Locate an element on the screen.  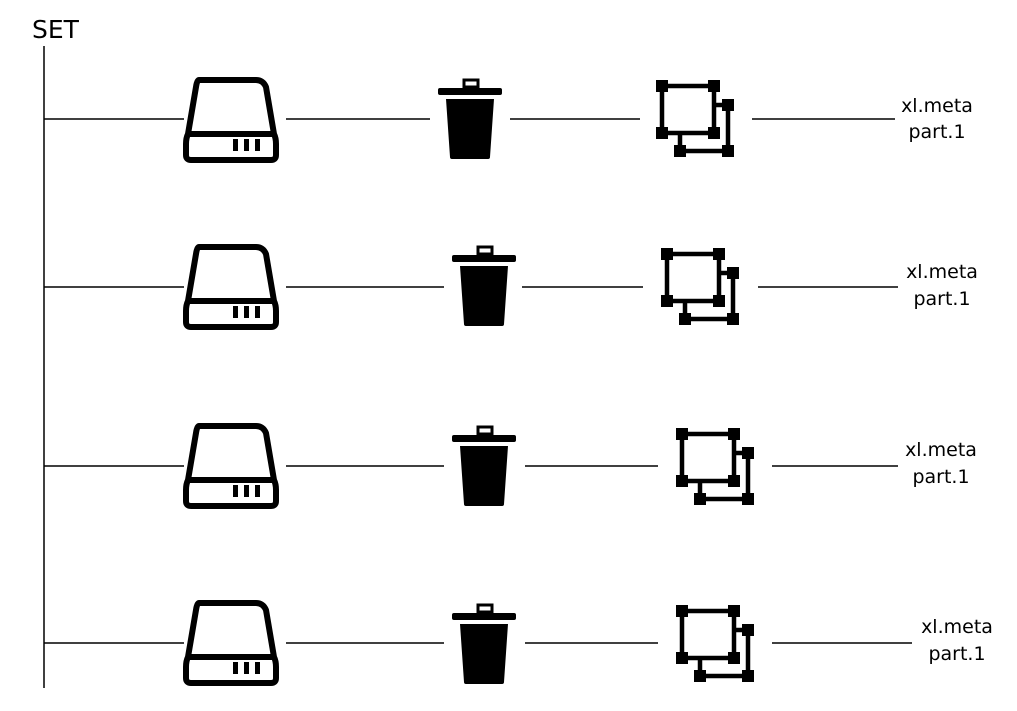
set-row-3: xl.meta part.1 is located at coordinates (510, 466).